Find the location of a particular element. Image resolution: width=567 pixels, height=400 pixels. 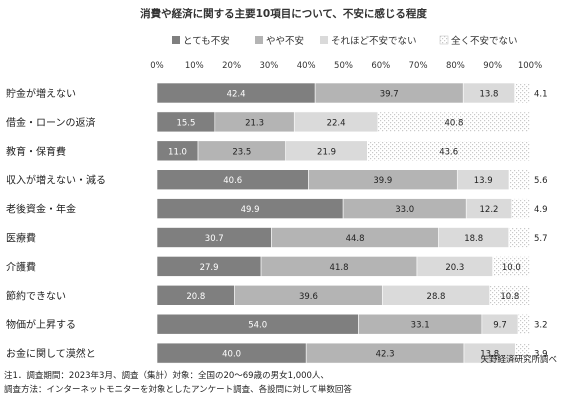

x-tick-label: 30% is located at coordinates (268, 66).